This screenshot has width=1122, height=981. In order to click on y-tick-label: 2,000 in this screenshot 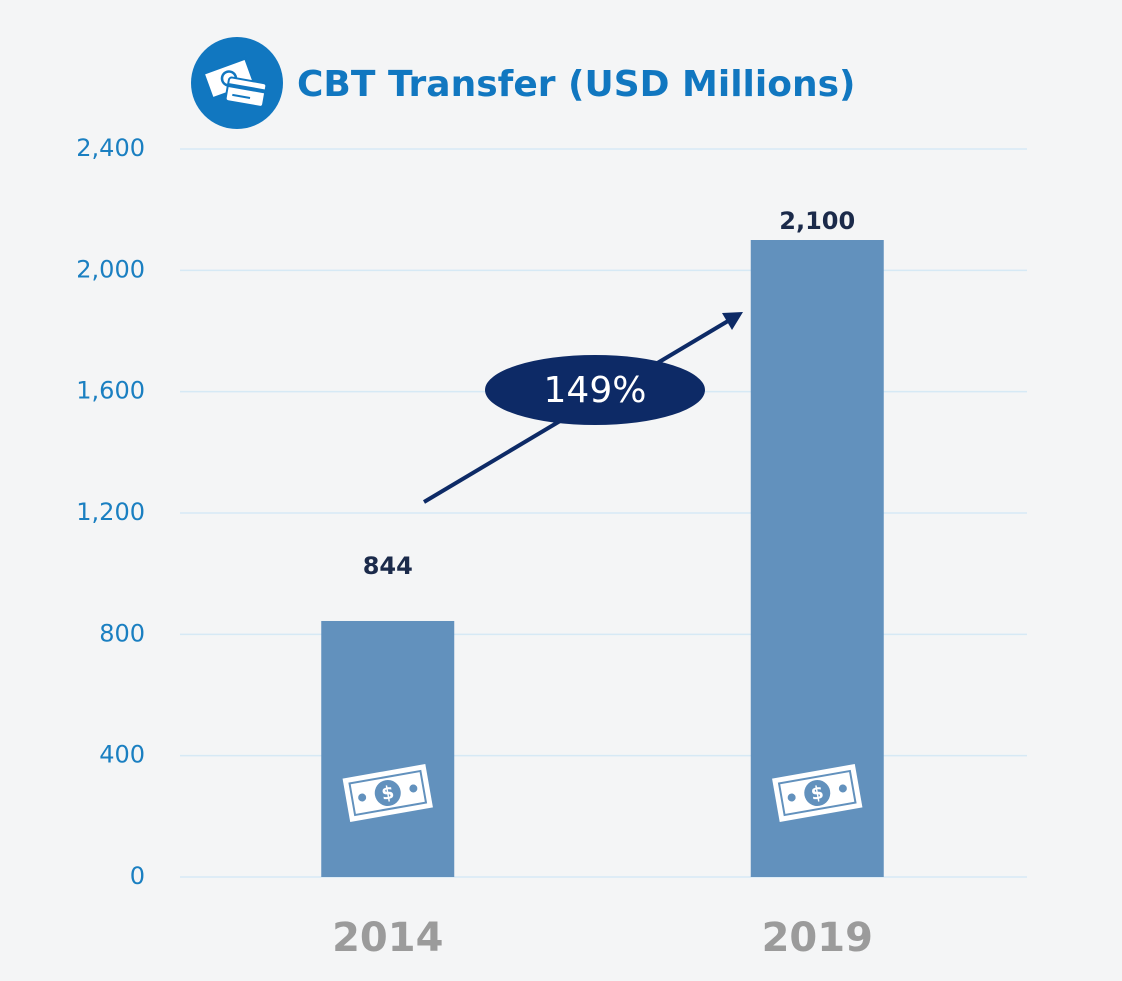, I will do `click(110, 269)`.